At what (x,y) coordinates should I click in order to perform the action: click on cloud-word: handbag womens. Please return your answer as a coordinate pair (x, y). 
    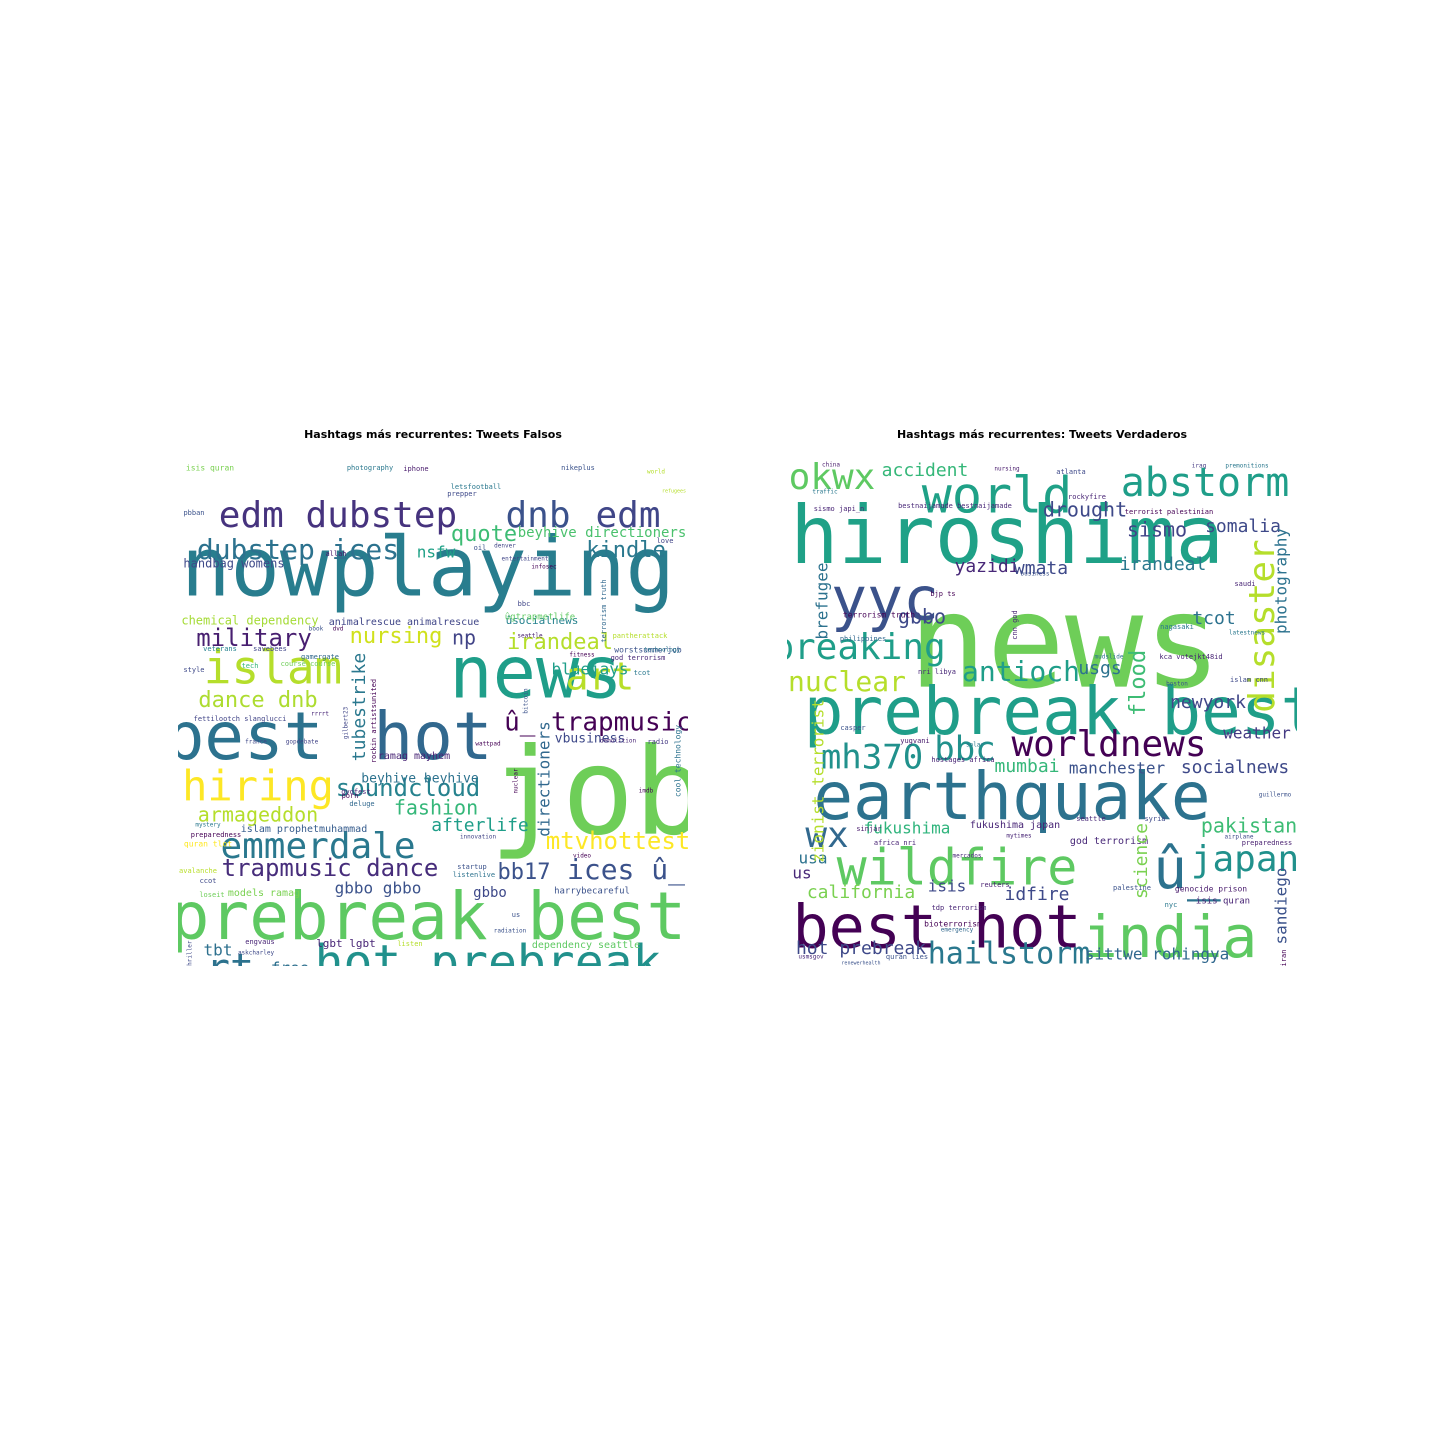
    Looking at the image, I should click on (233, 564).